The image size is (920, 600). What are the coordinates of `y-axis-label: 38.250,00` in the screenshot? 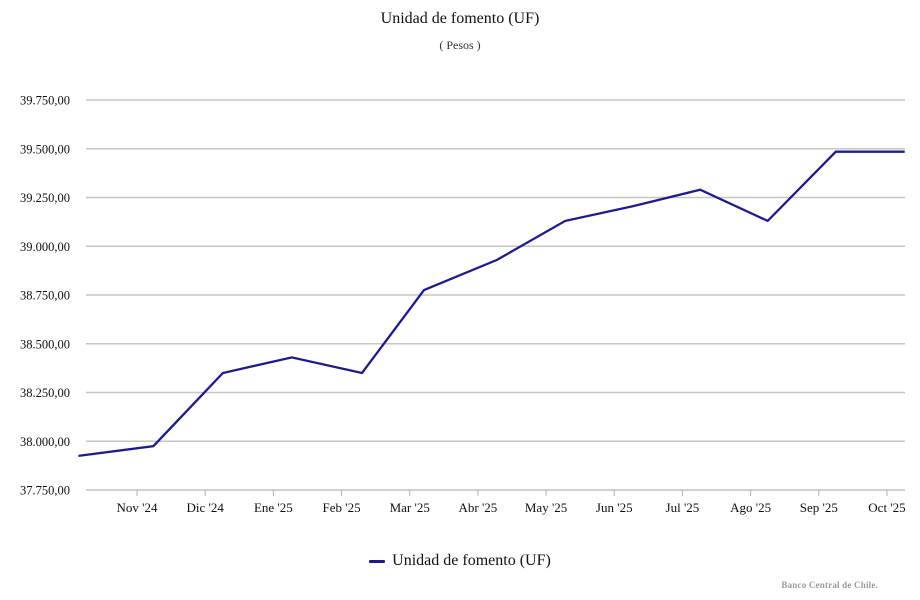 It's located at (45, 393).